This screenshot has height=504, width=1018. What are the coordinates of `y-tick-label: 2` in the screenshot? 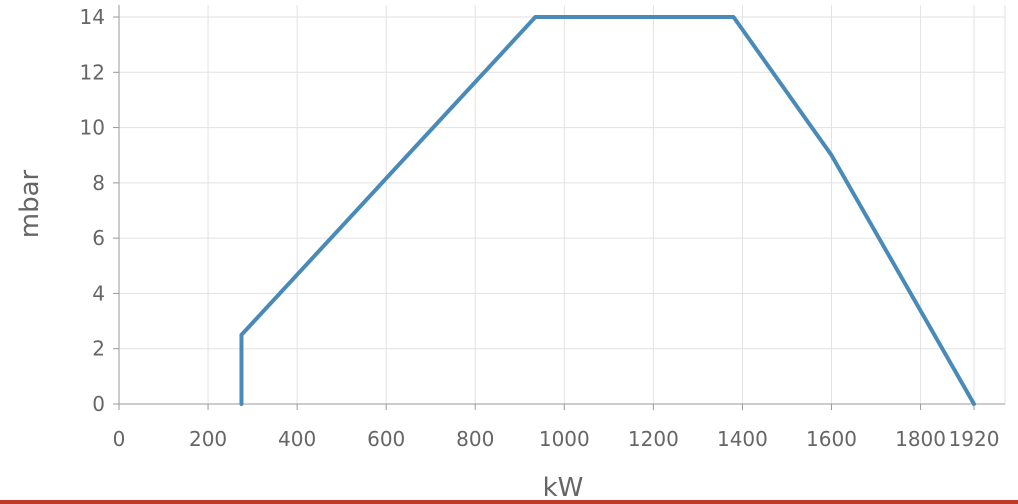 It's located at (98, 349).